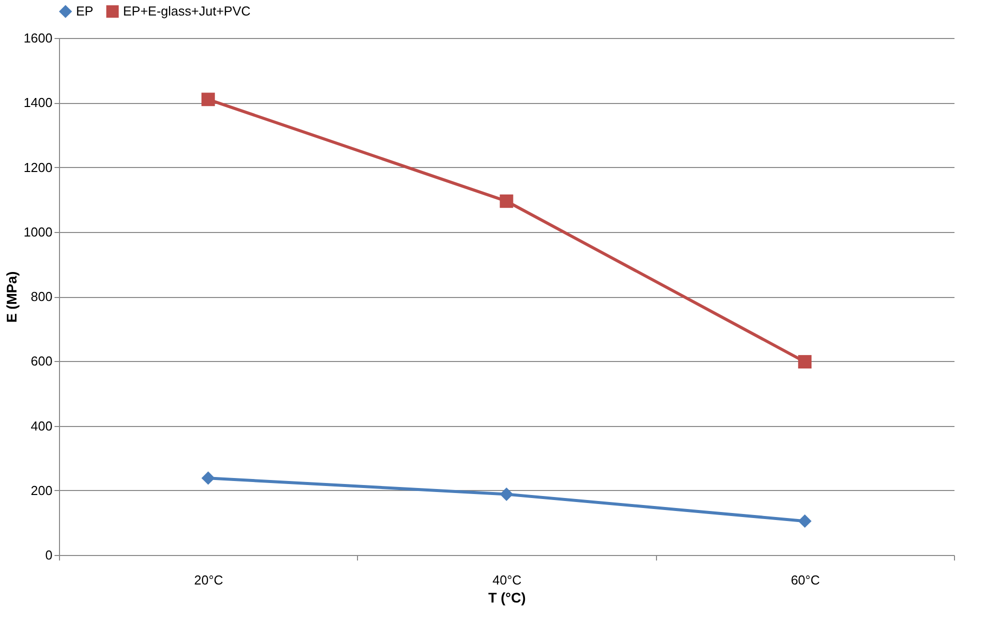  Describe the element at coordinates (507, 598) in the screenshot. I see `x-axis-title: T (°C)` at that location.